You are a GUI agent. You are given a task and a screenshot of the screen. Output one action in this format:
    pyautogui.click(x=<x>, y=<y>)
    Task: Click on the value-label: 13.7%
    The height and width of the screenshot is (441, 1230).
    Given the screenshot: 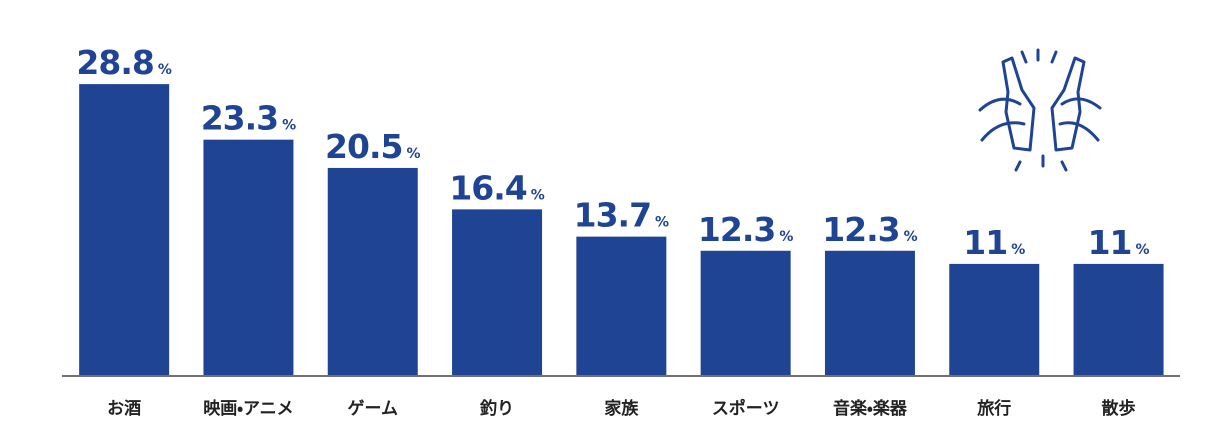 What is the action you would take?
    pyautogui.click(x=621, y=215)
    